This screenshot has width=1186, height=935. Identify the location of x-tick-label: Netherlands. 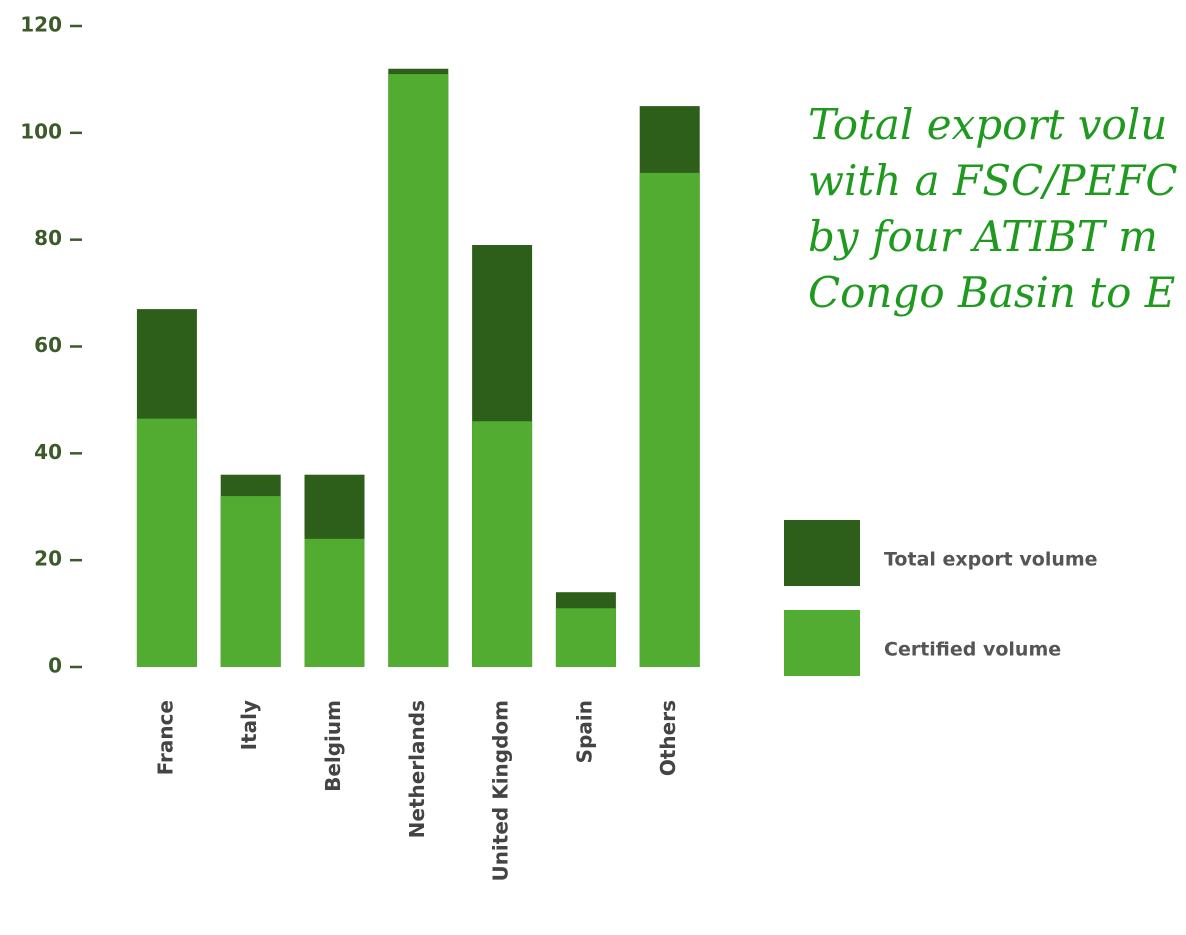
(417, 769).